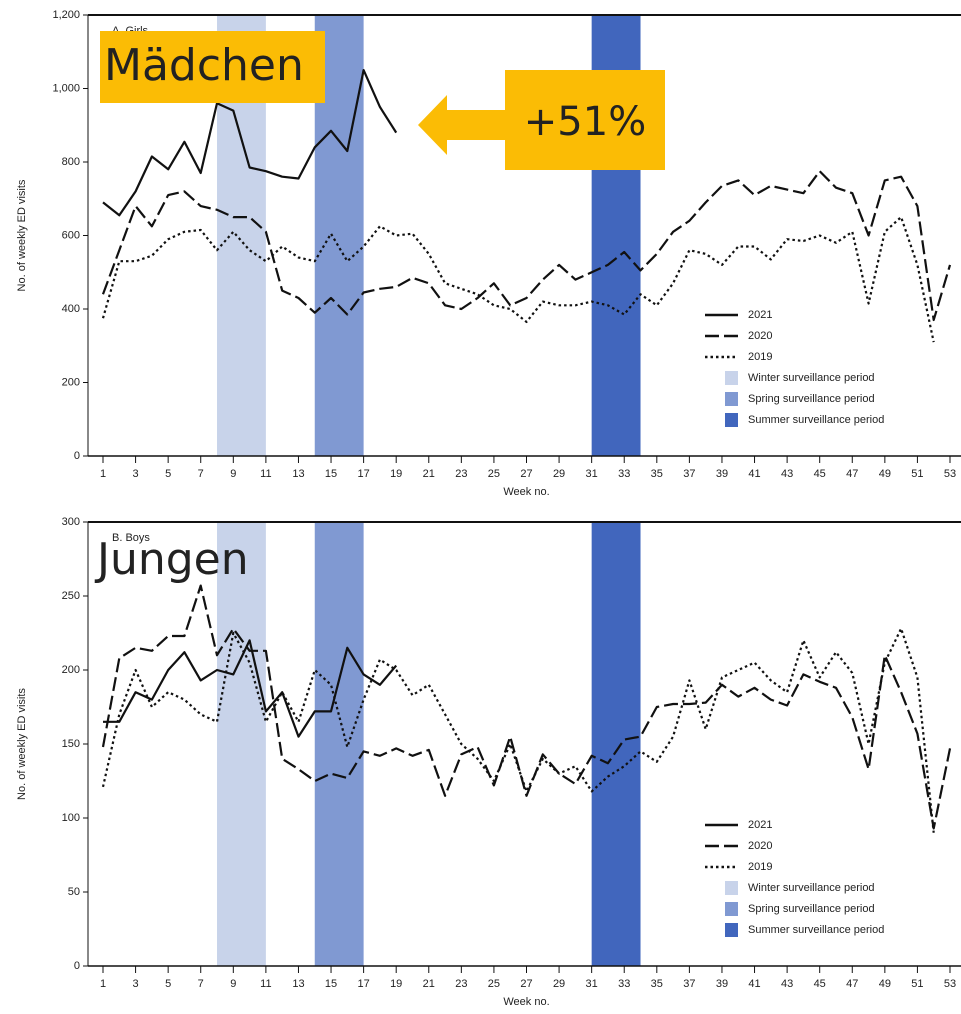  I want to click on x-tick-label: 7, so click(201, 474).